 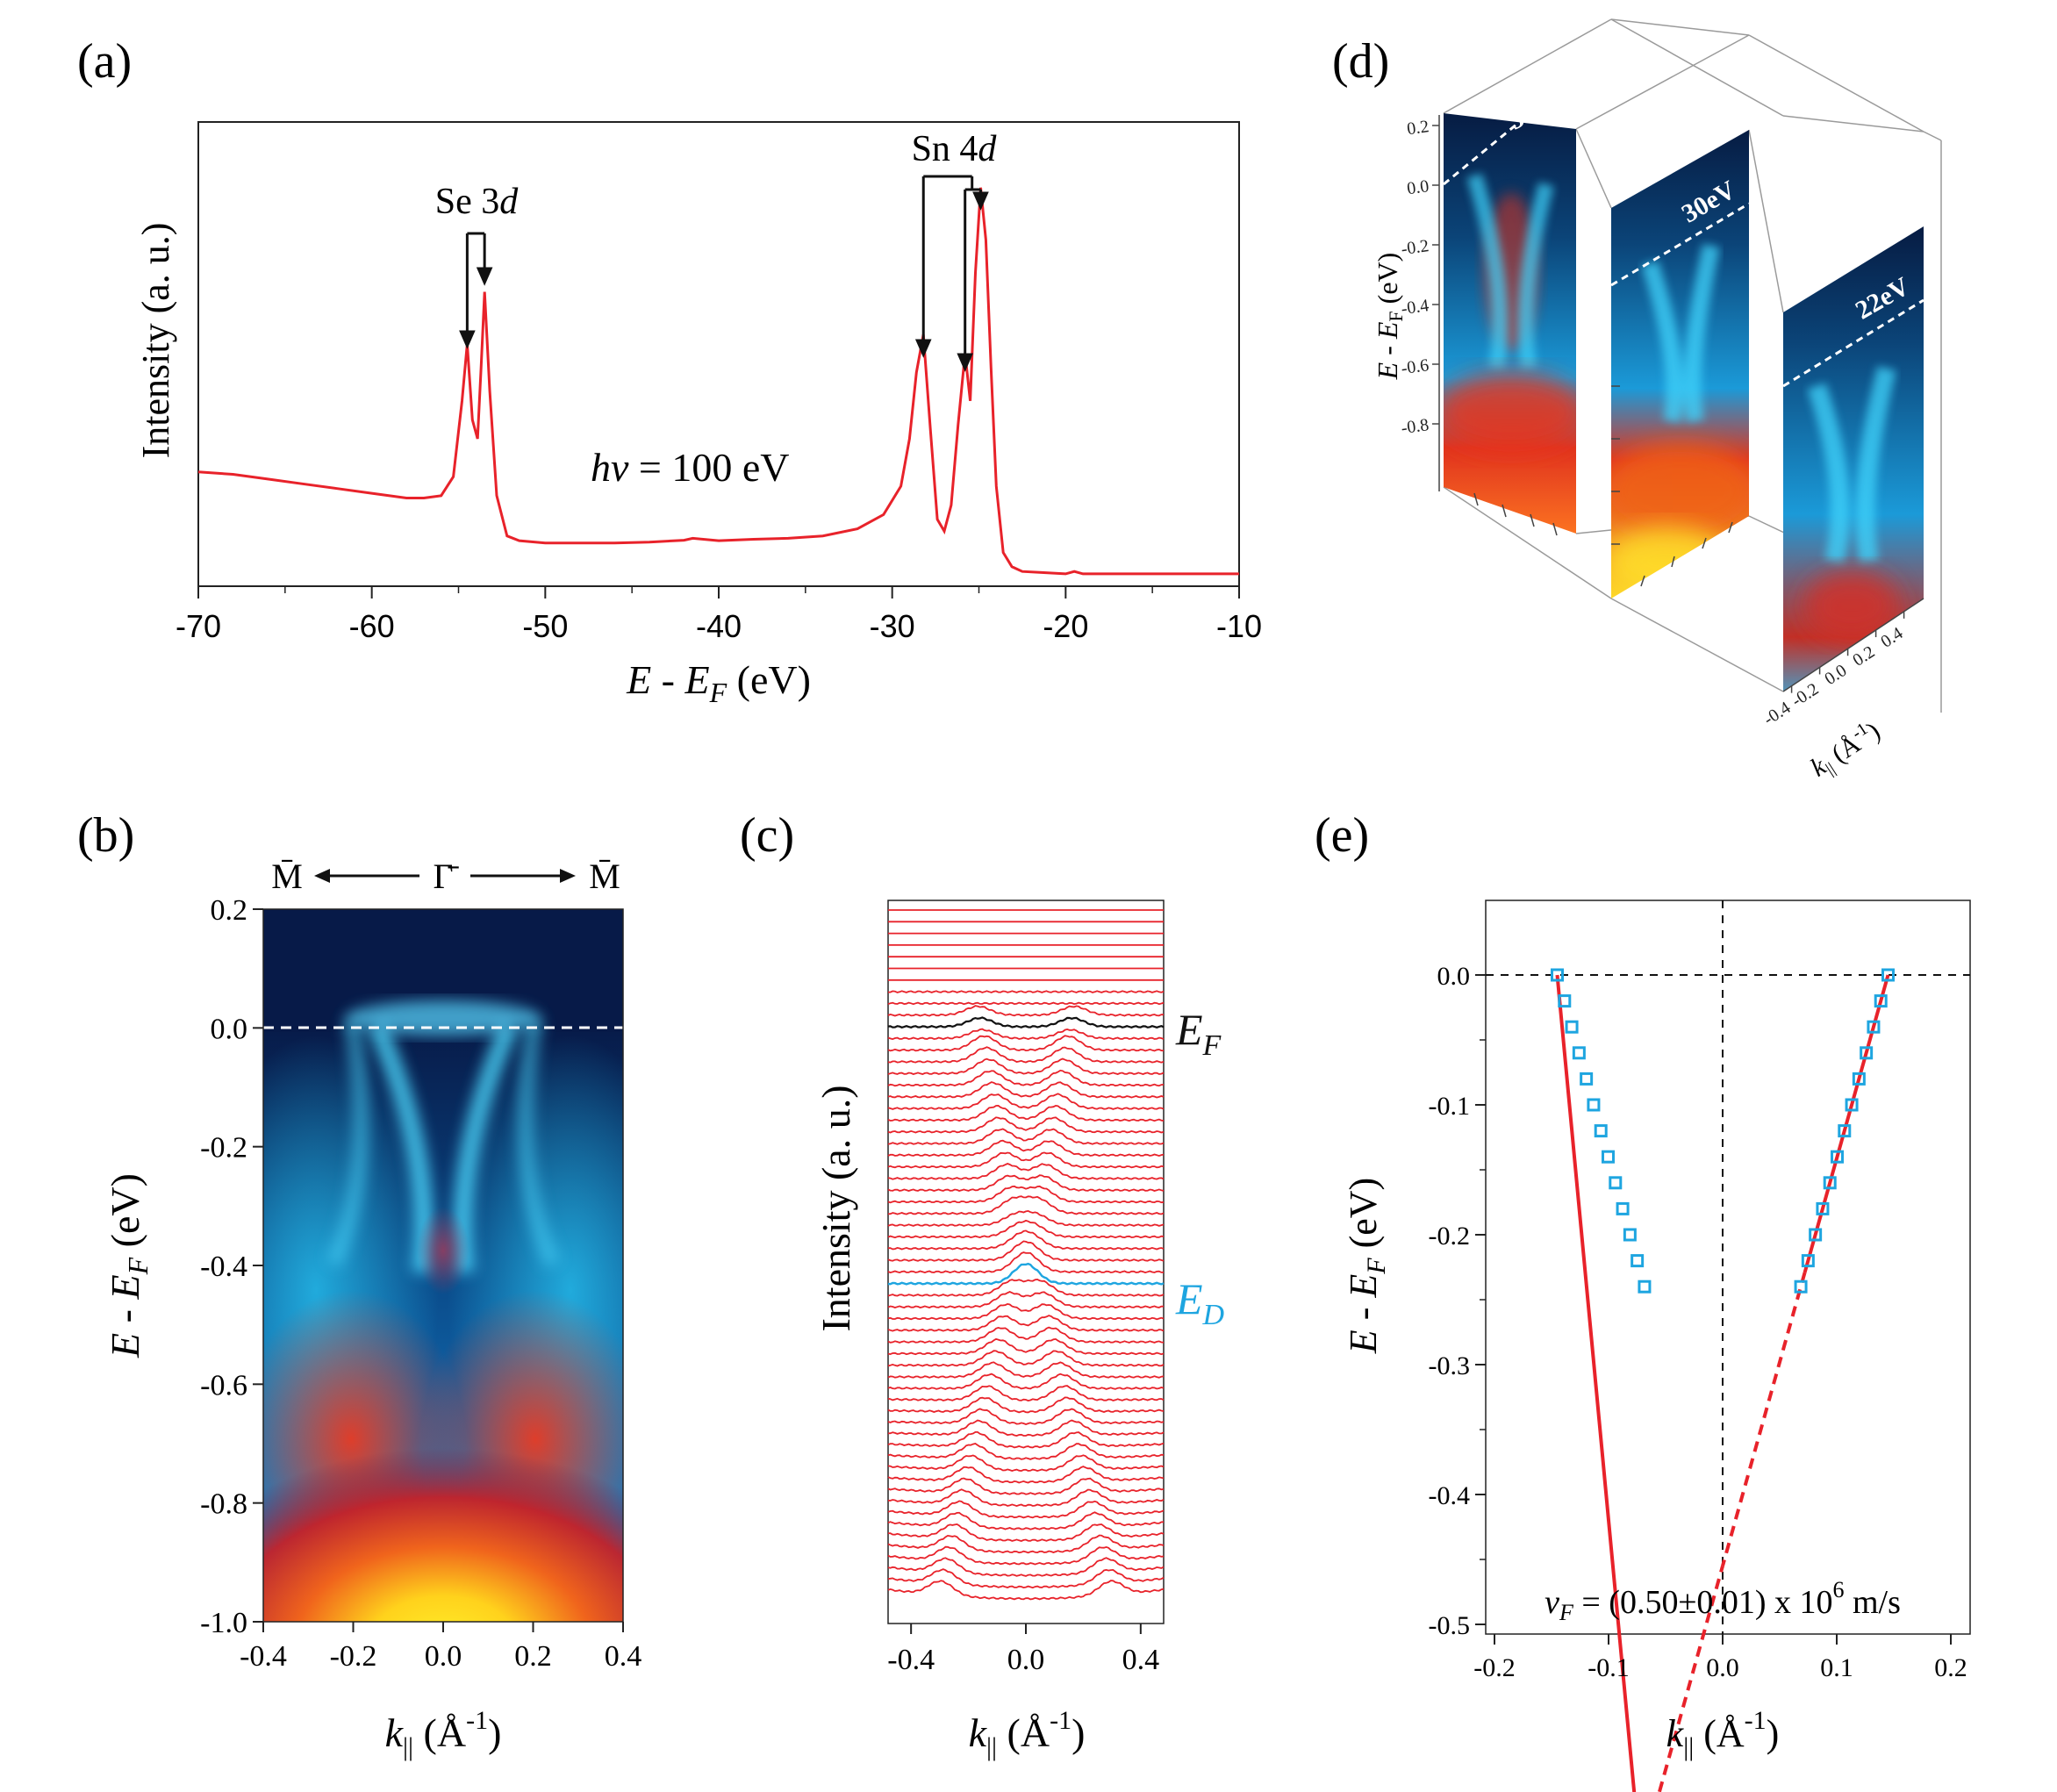 I want to click on fit-line-left-dashed, so click(x=1690, y=1678).